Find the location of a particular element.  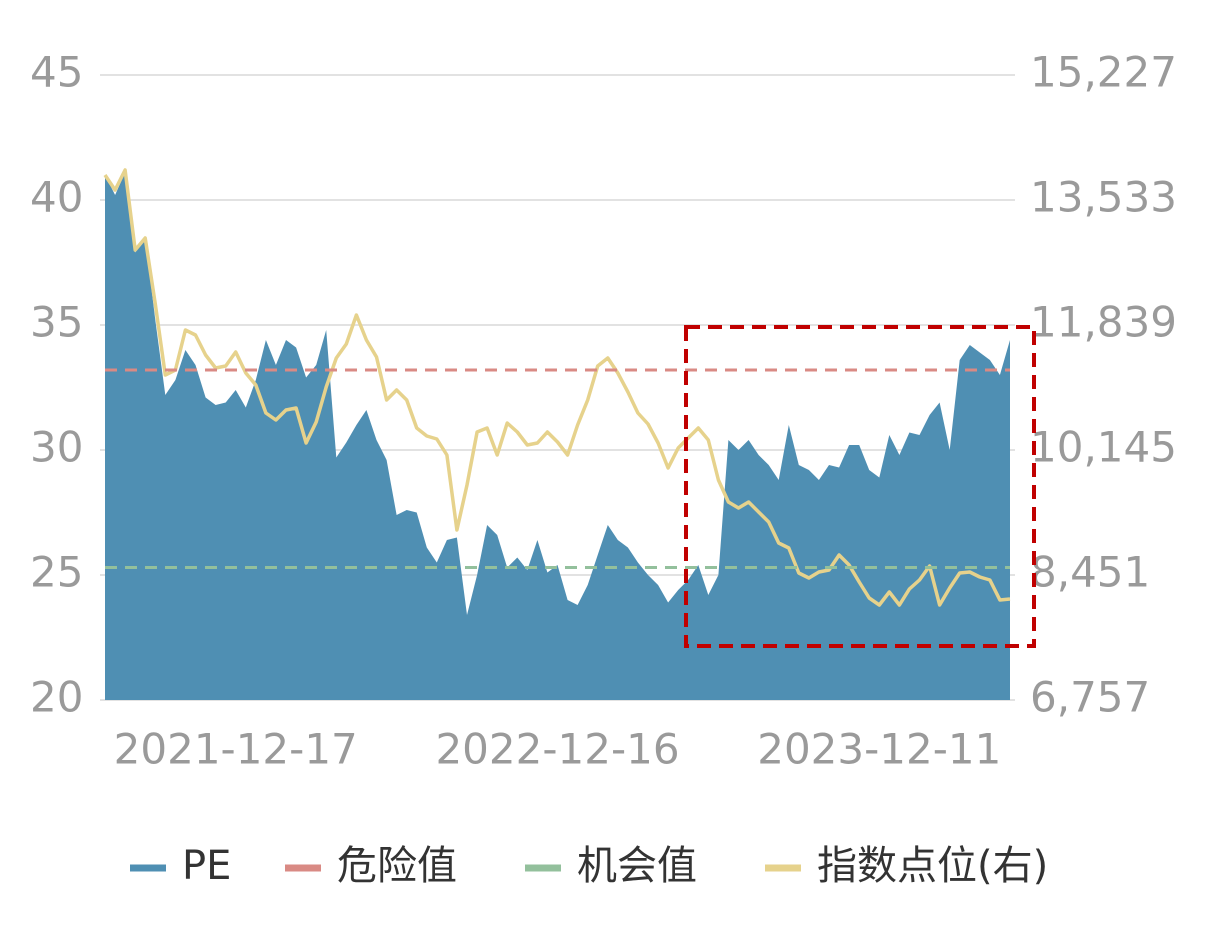

y2-tick-label: 10,145 is located at coordinates (1103, 447).